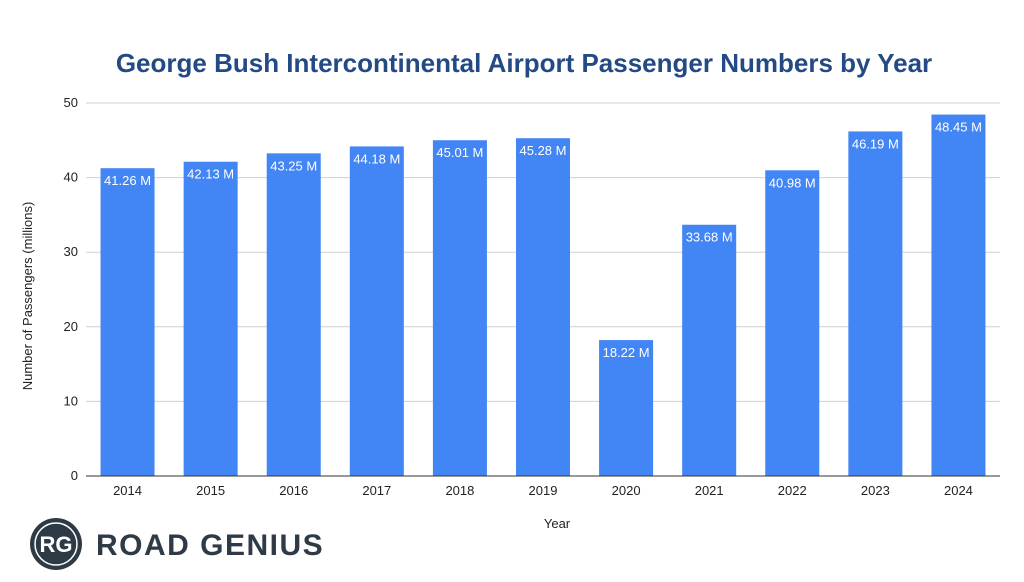 The height and width of the screenshot is (582, 1024). What do you see at coordinates (958, 127) in the screenshot?
I see `data-label-2024: 48.45 M` at bounding box center [958, 127].